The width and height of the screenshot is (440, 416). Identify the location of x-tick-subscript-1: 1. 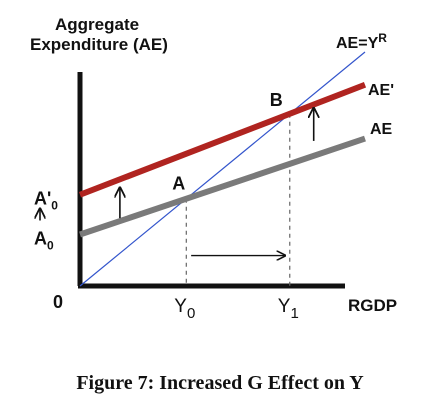
(294, 313).